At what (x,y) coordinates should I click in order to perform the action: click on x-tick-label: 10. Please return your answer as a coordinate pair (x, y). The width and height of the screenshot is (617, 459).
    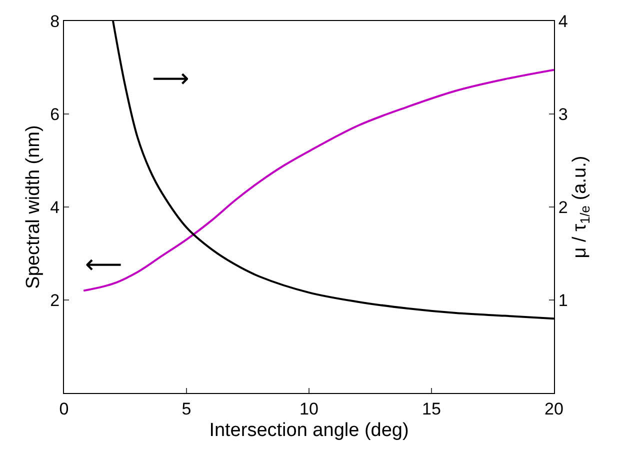
    Looking at the image, I should click on (309, 408).